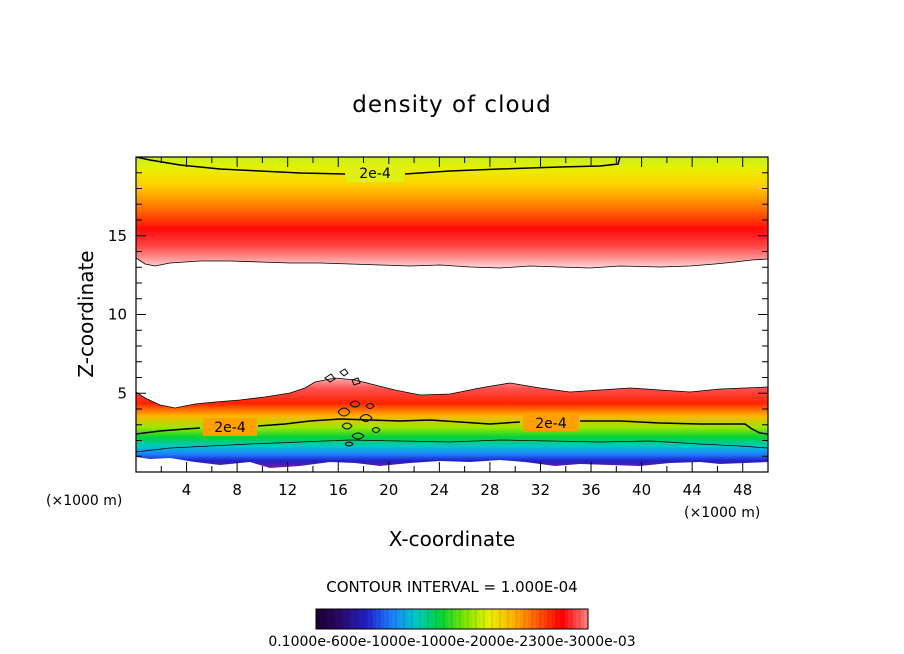 The width and height of the screenshot is (904, 654). I want to click on contour-label-bg-upper, so click(375, 173).